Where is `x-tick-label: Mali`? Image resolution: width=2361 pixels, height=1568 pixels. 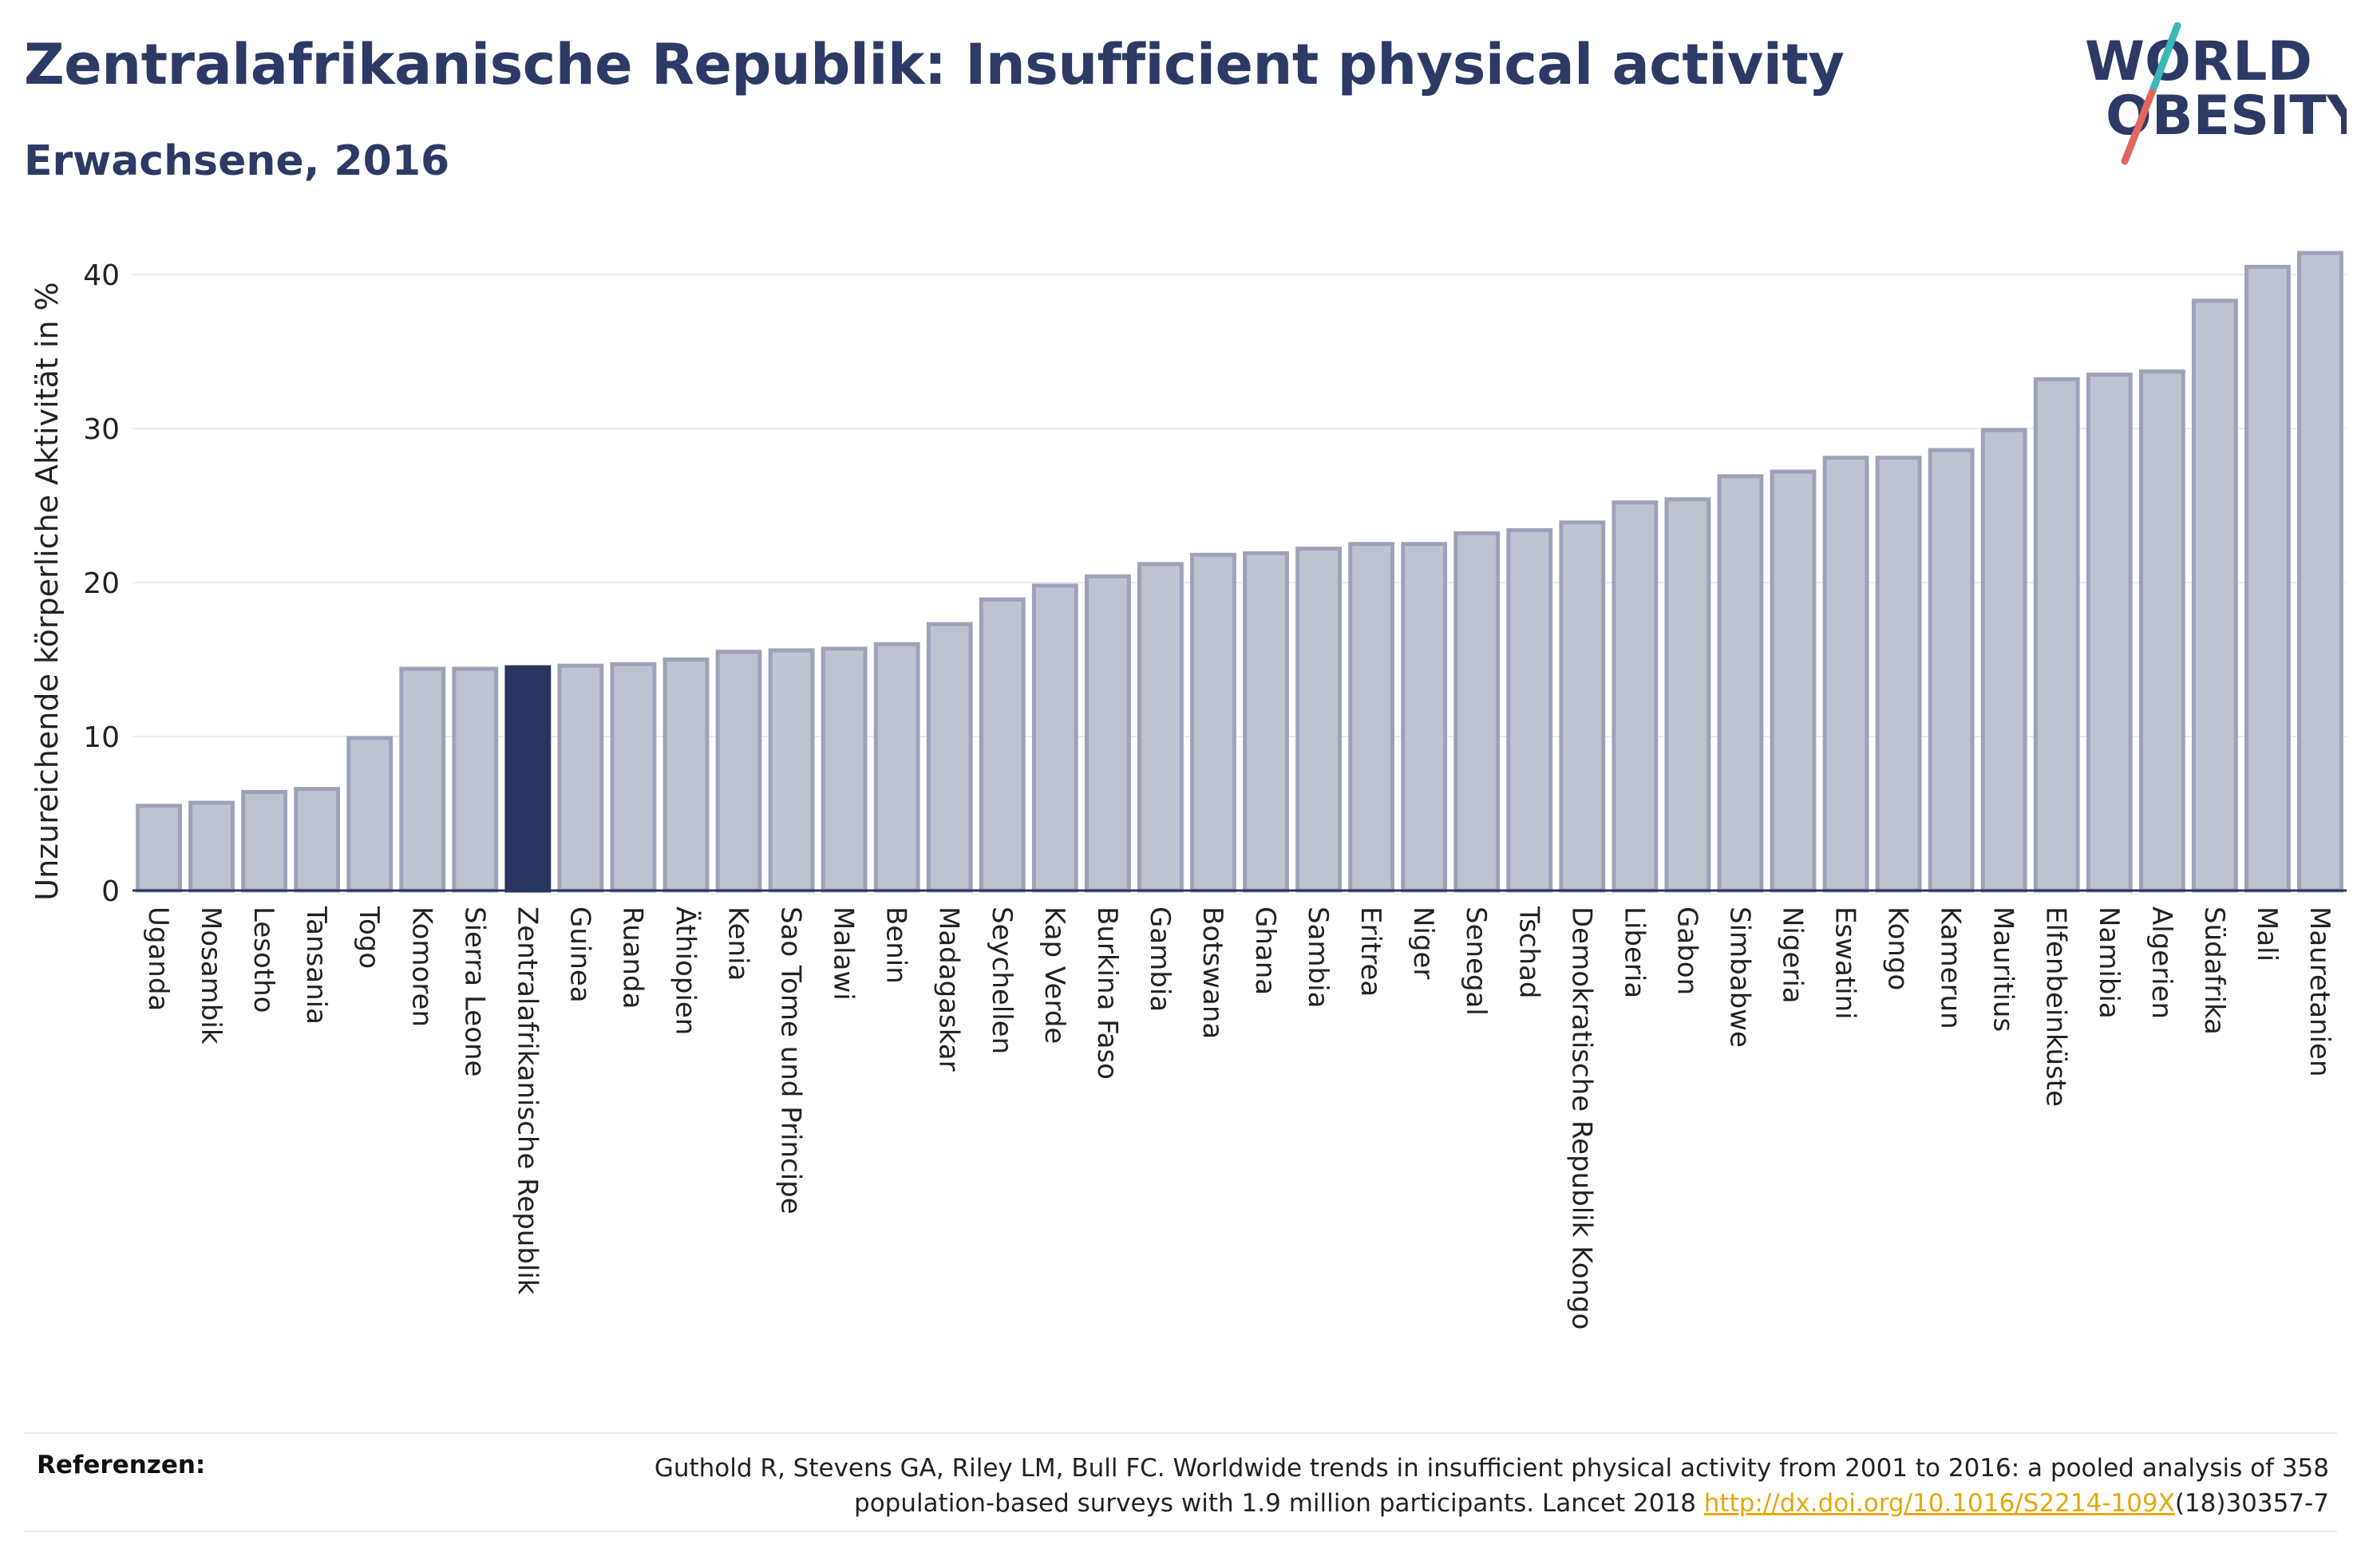 x-tick-label: Mali is located at coordinates (2267, 934).